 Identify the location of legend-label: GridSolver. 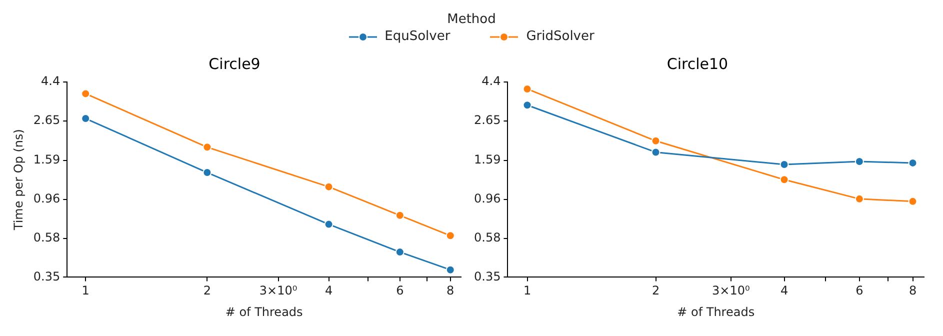
(560, 36).